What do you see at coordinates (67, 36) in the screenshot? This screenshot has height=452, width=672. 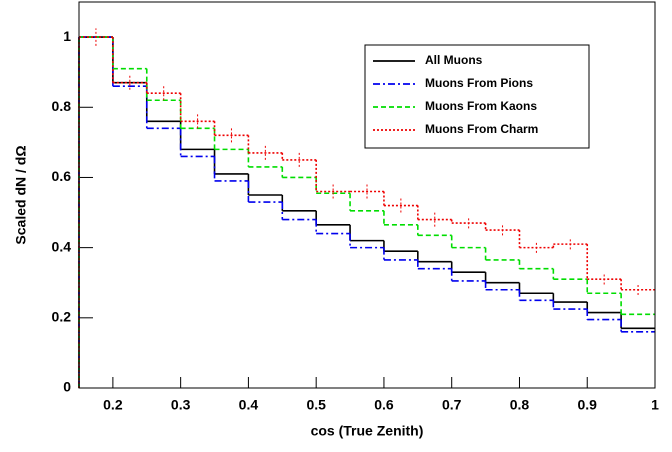 I see `y-tick-label: 1` at bounding box center [67, 36].